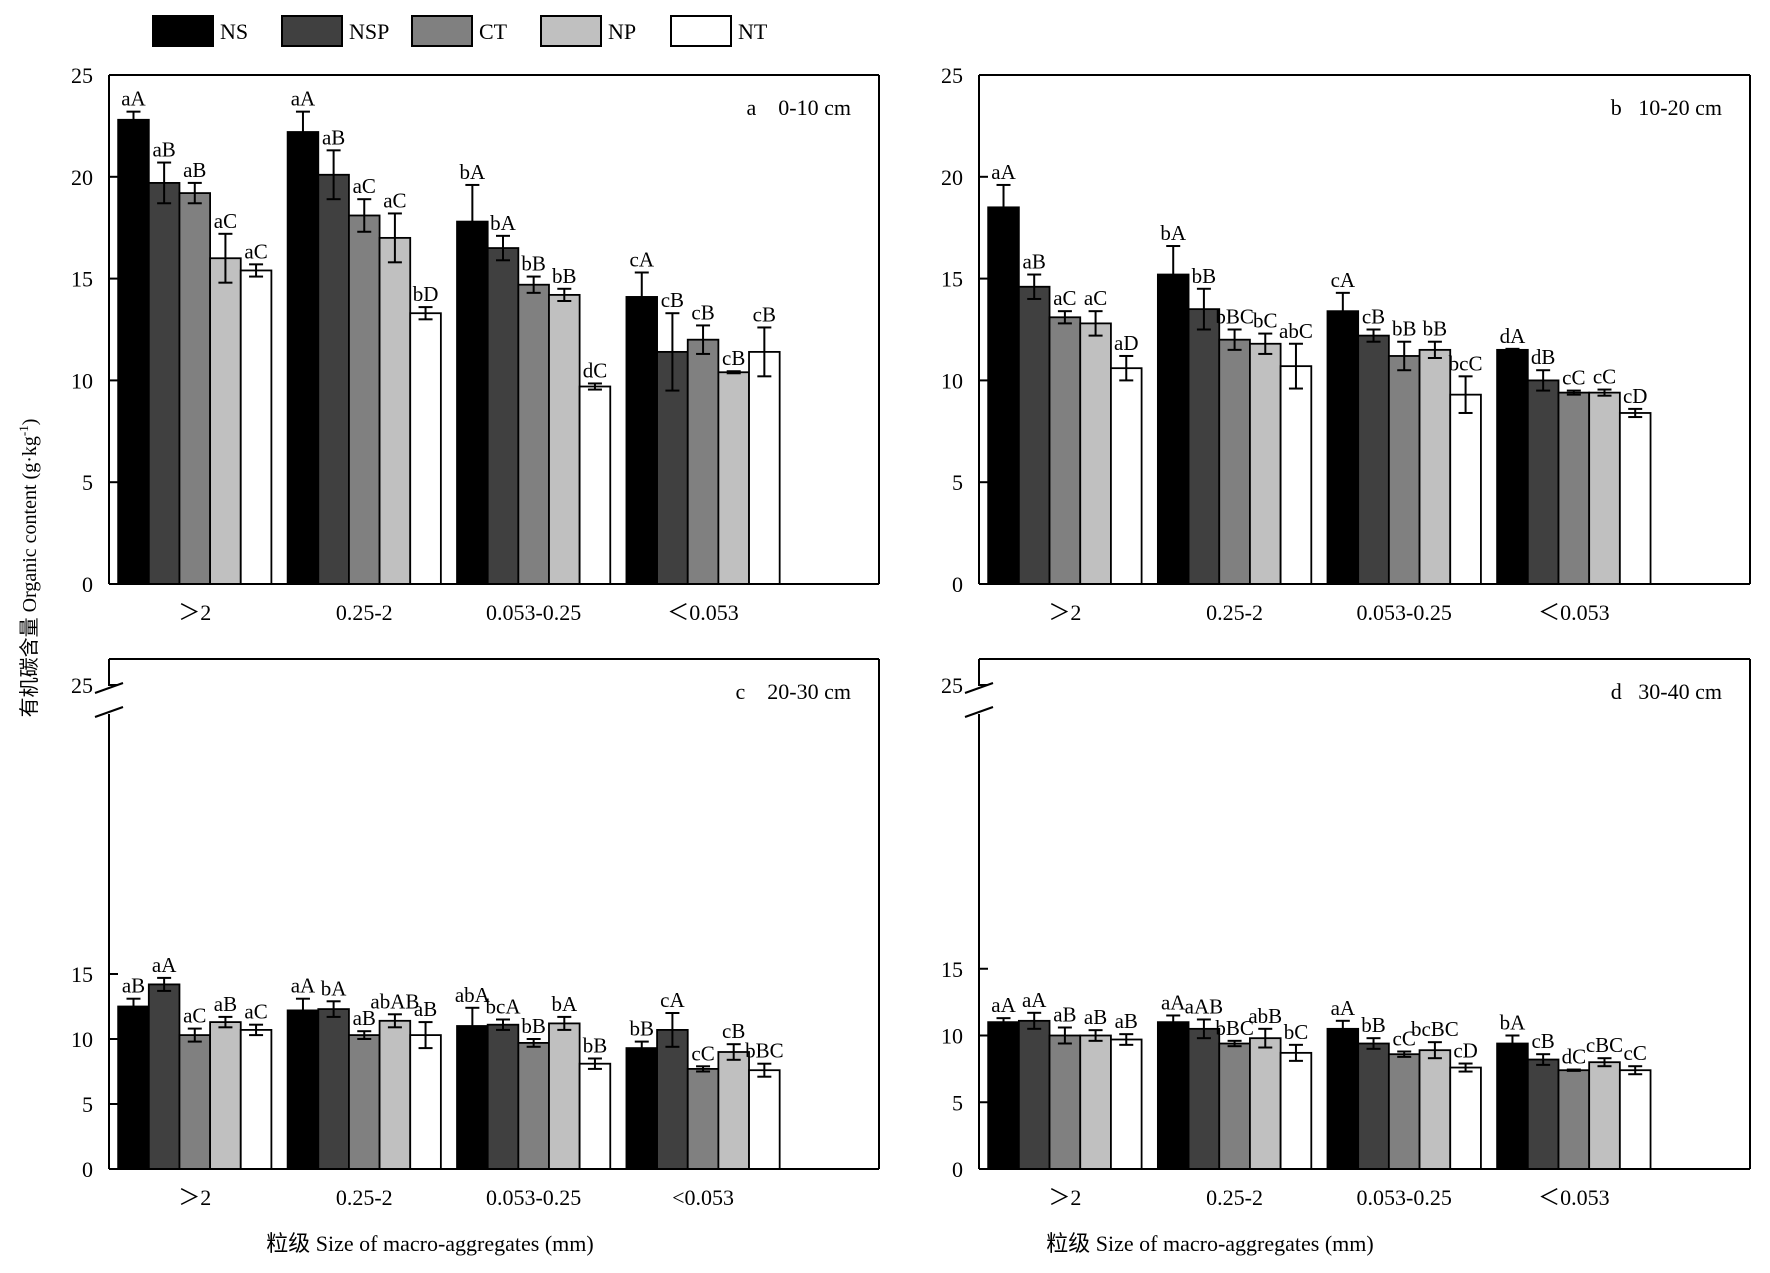 This screenshot has height=1273, width=1770. What do you see at coordinates (1064, 1014) in the screenshot?
I see `sig-label-d-ct-0: aB` at bounding box center [1064, 1014].